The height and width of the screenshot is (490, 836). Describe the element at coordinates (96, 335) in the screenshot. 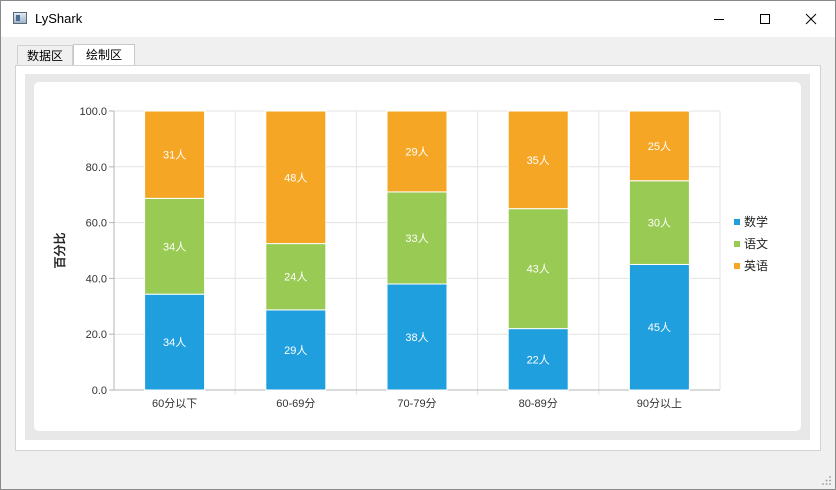

I see `y-tick-label: 20.0` at that location.